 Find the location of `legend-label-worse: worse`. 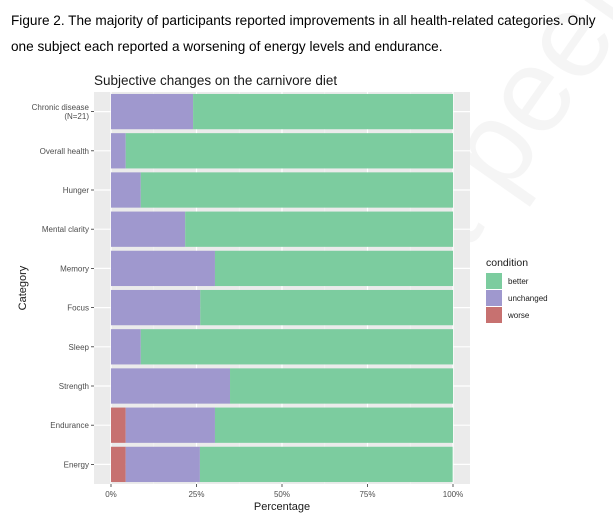

legend-label-worse: worse is located at coordinates (518, 315).